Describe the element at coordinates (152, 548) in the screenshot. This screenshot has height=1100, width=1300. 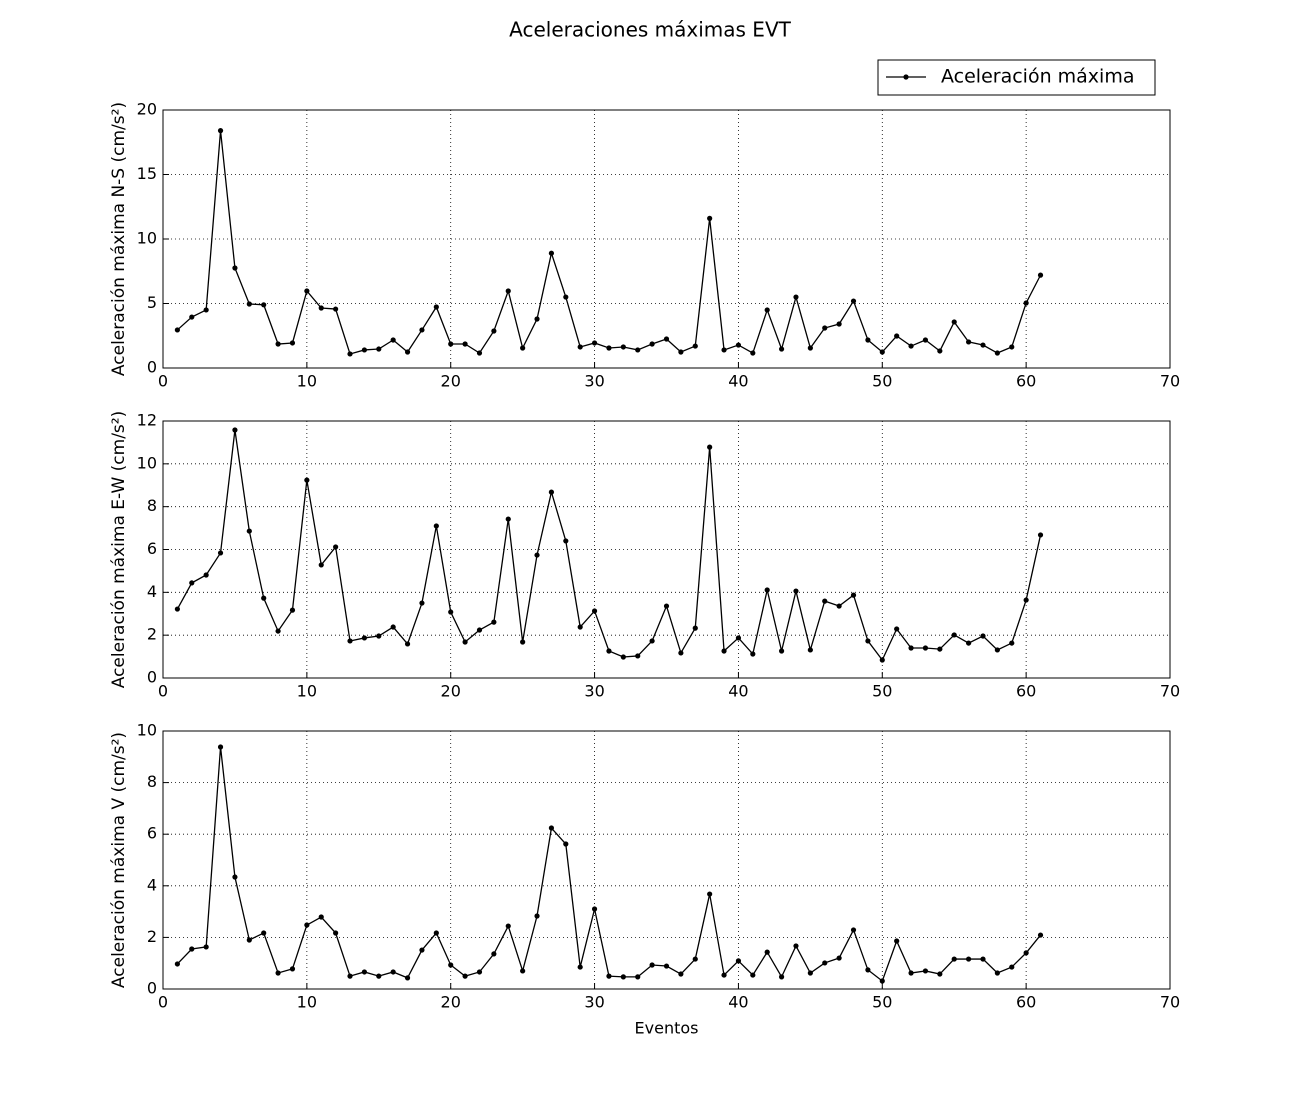
I see `y-tick-label: 6` at that location.